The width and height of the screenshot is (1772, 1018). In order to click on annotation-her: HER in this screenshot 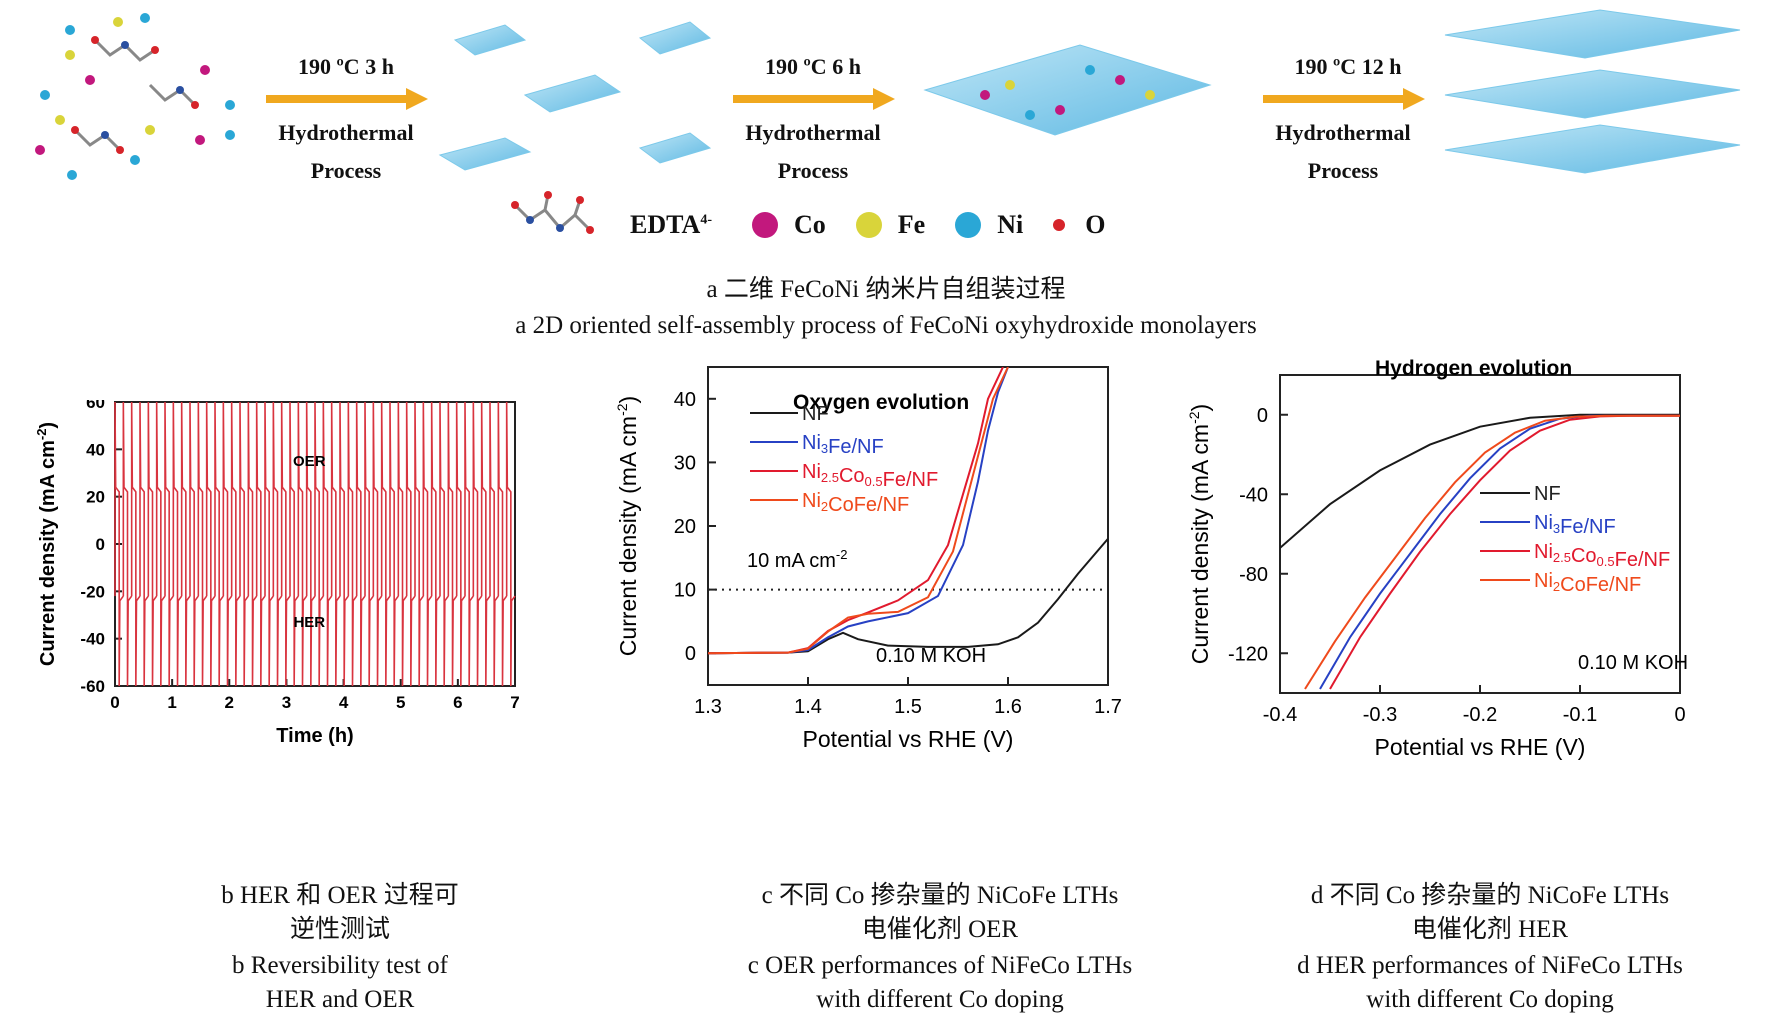, I will do `click(309, 622)`.